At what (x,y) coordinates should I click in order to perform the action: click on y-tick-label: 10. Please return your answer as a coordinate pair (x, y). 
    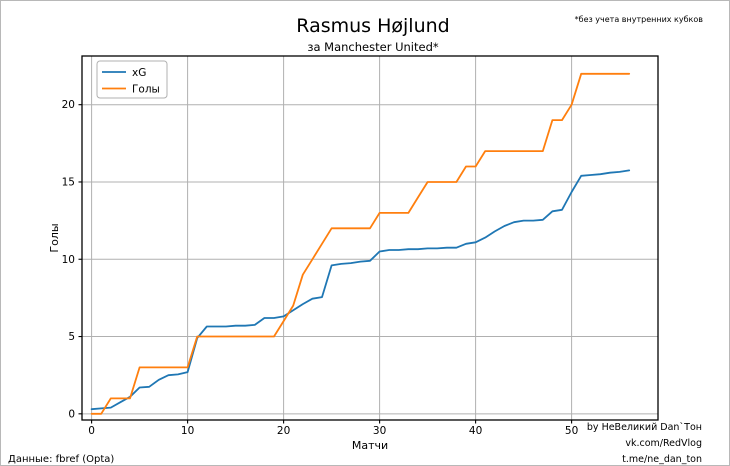
    Looking at the image, I should click on (68, 260).